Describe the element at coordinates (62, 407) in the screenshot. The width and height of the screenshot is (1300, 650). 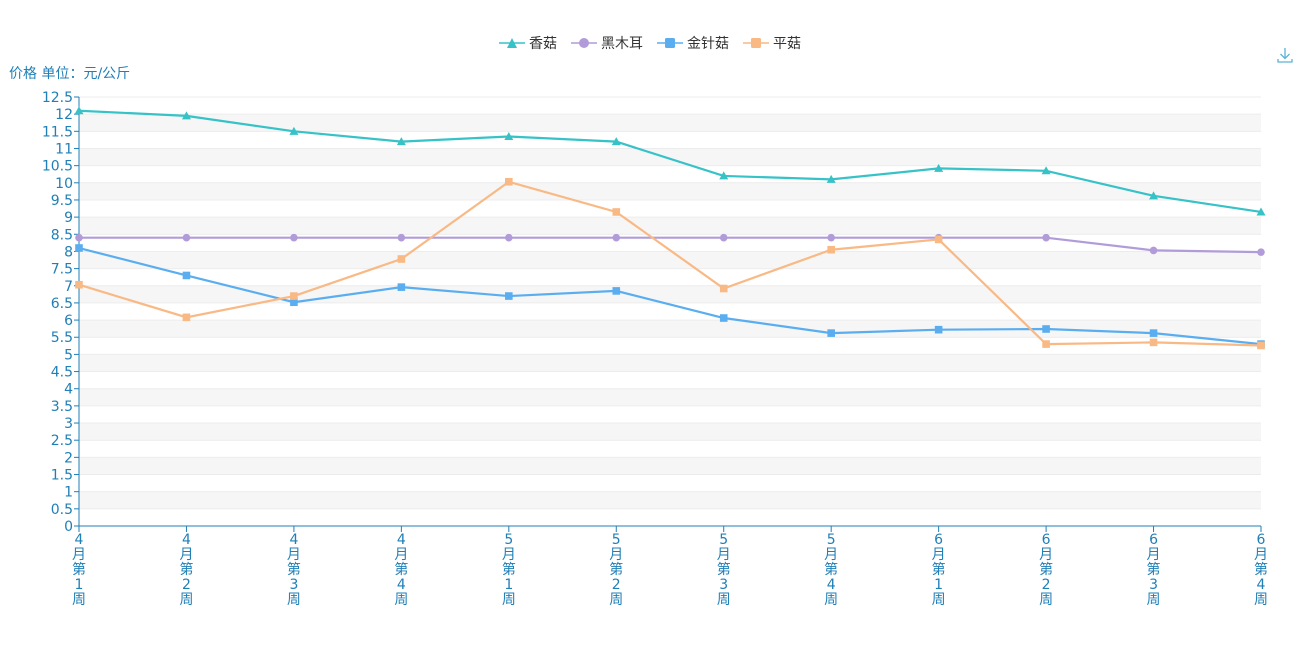
I see `y-tick-label: 3.5` at that location.